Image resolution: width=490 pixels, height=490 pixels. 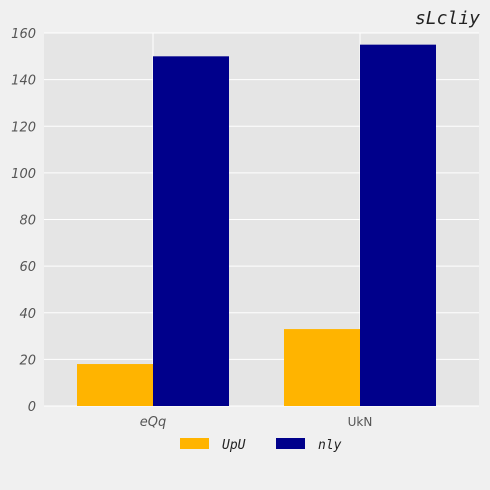 I want to click on y-tick-label-2: 40, so click(x=27, y=314).